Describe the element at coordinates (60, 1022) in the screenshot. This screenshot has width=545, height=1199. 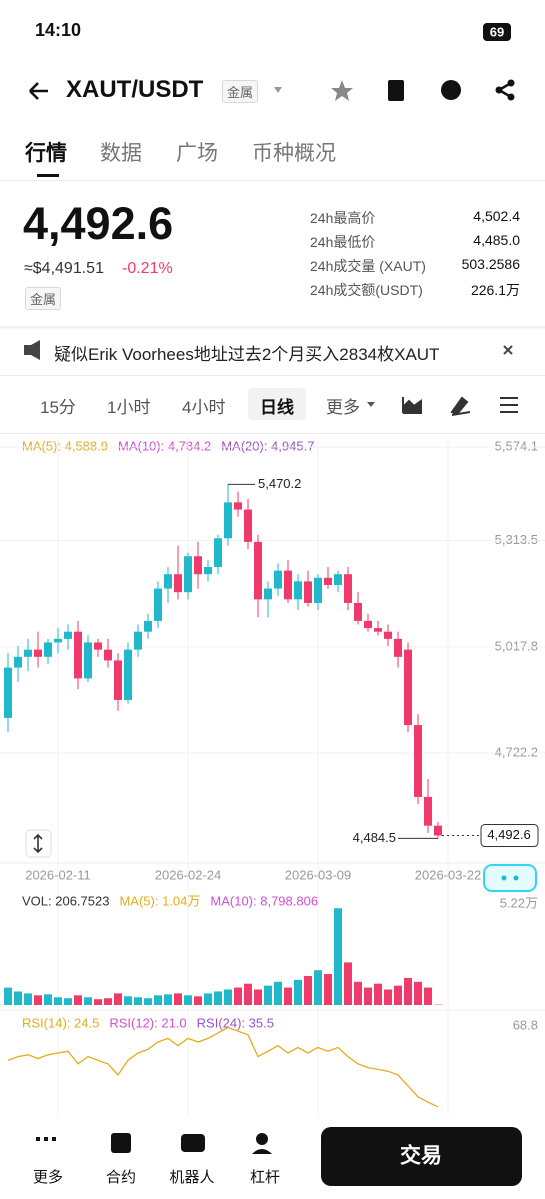
I see `legend-item: RSI(14): 24.5` at that location.